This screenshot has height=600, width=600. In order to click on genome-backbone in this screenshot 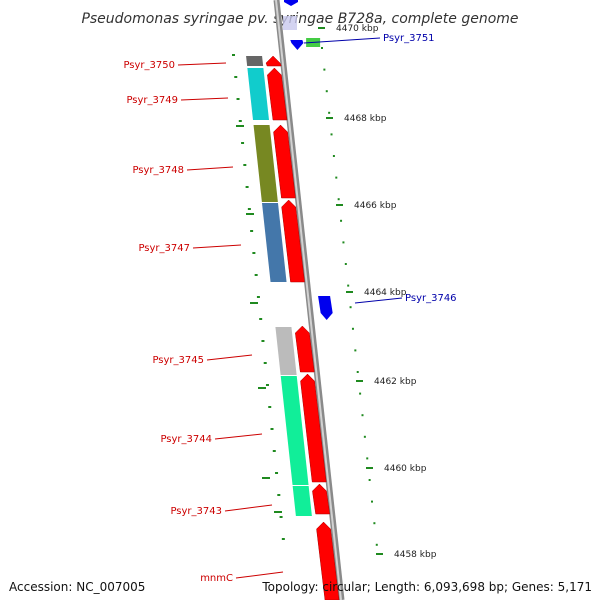, I will do `click(309, 300)`.